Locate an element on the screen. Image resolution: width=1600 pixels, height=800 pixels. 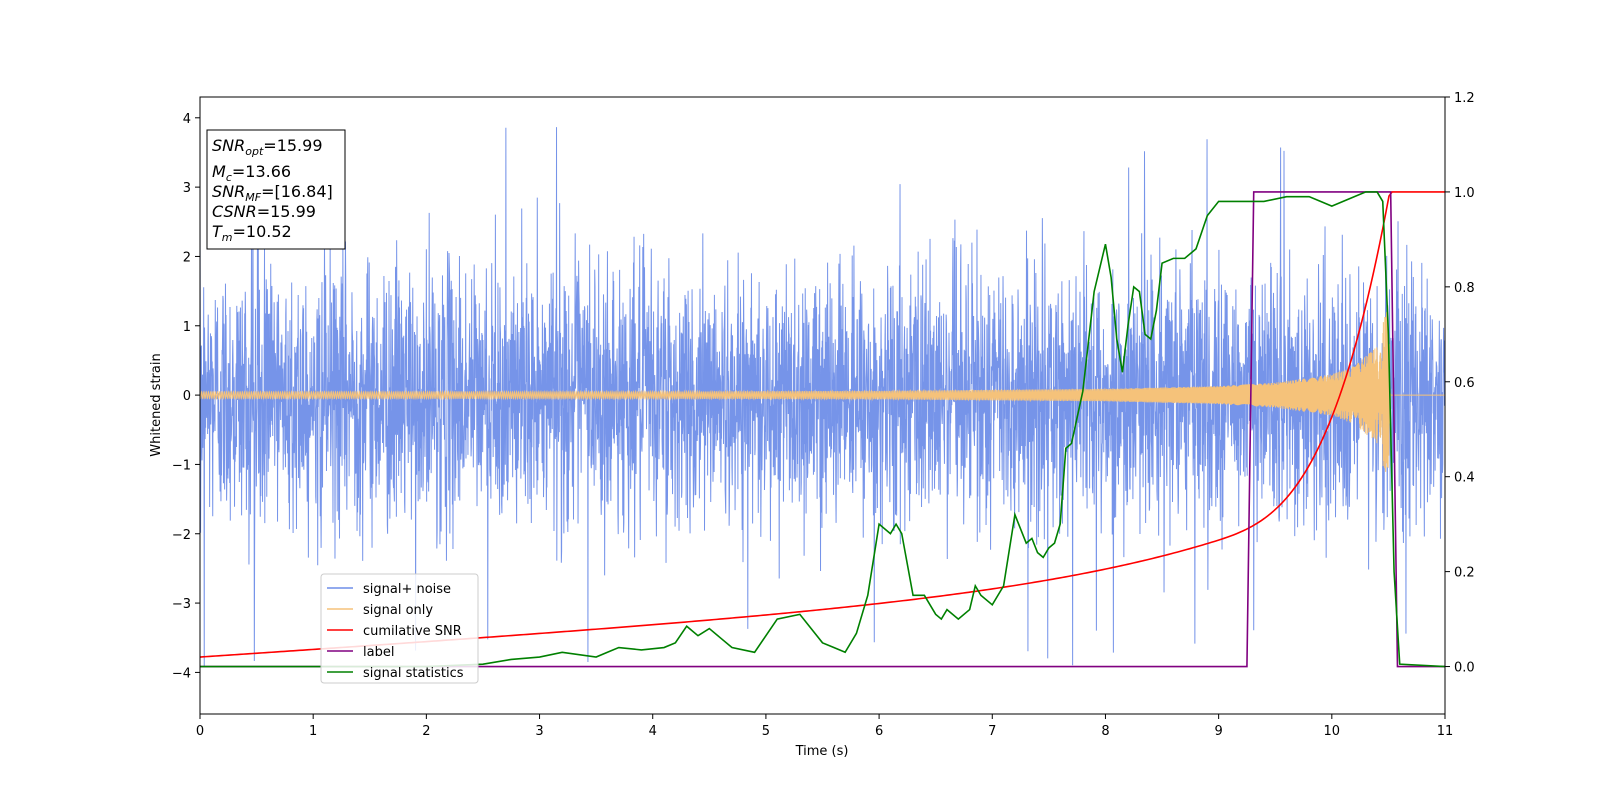
stats-snr-opt: SNRopt=15.99 is located at coordinates (267, 147).